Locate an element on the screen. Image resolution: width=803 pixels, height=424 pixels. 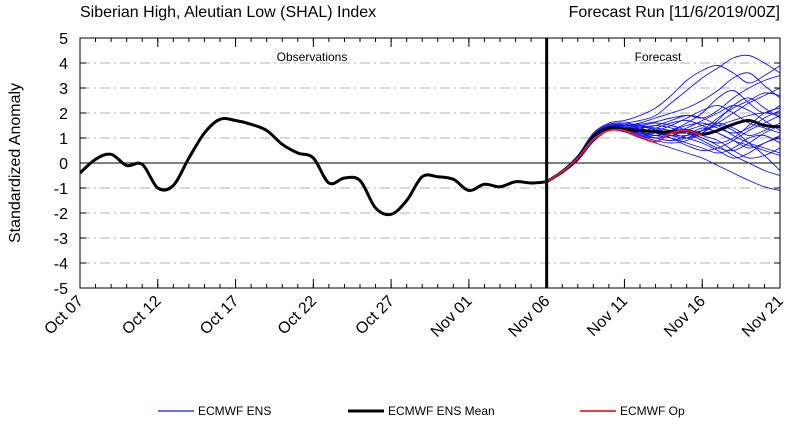
y-tick-label: -5 is located at coordinates (61, 289).